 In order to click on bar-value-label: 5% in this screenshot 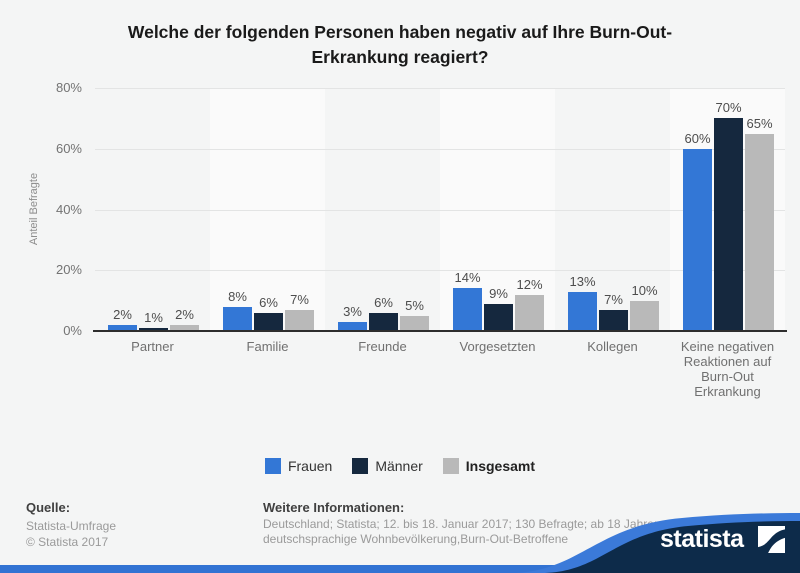, I will do `click(414, 305)`.